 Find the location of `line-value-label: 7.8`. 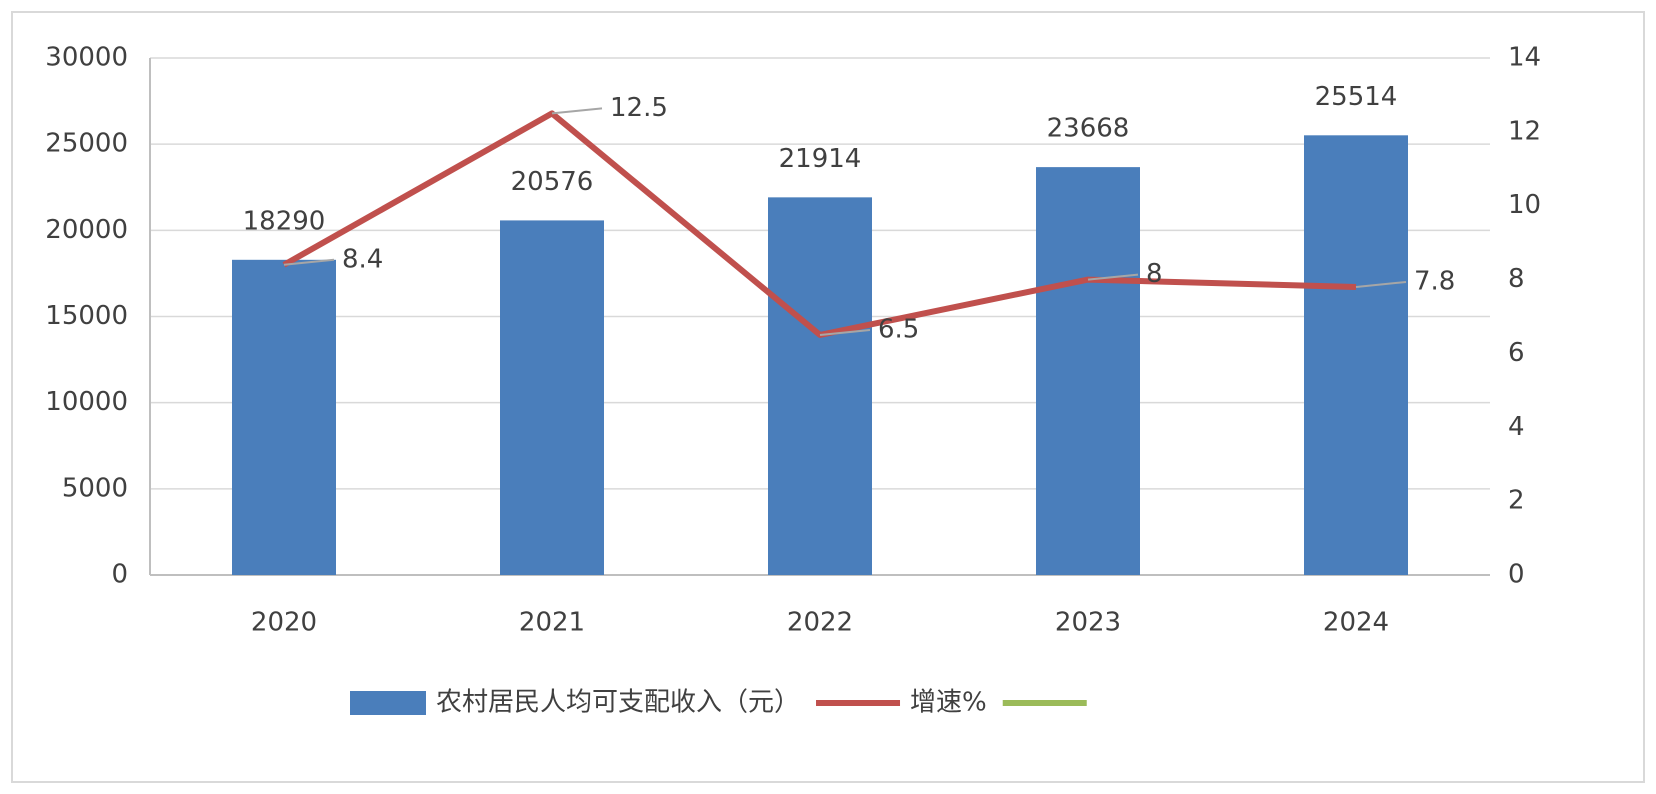

line-value-label: 7.8 is located at coordinates (1434, 281).